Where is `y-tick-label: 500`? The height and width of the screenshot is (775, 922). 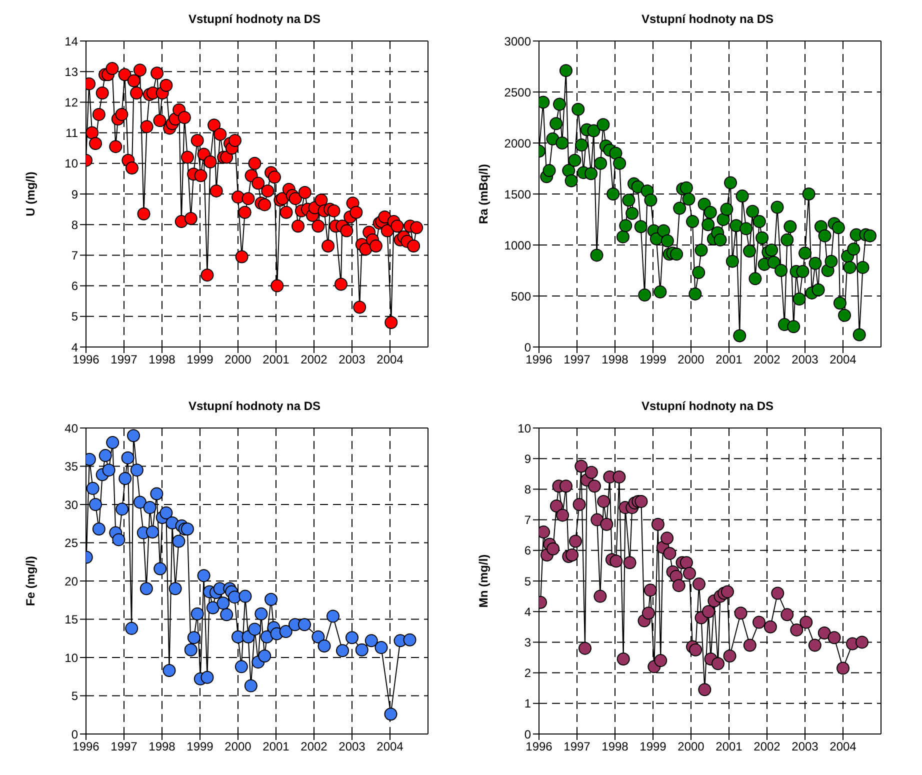 y-tick-label: 500 is located at coordinates (521, 296).